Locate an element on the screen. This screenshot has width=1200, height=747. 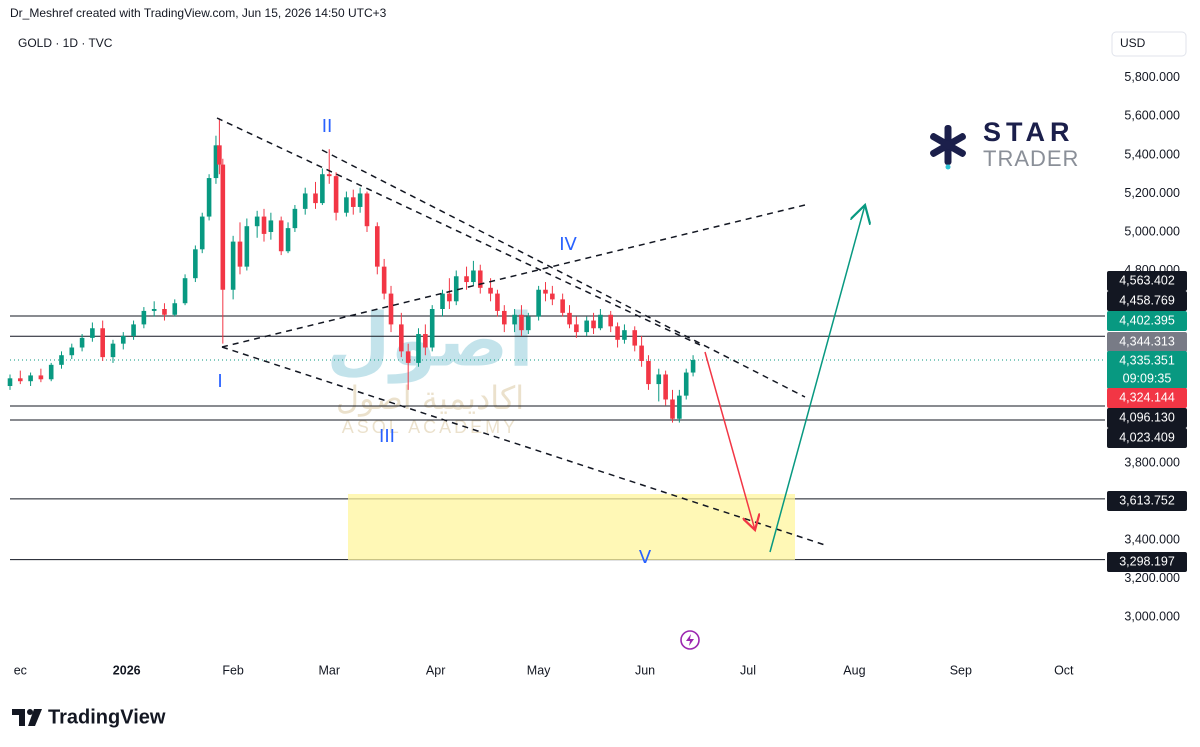
x-tick-label: Jul is located at coordinates (748, 670).